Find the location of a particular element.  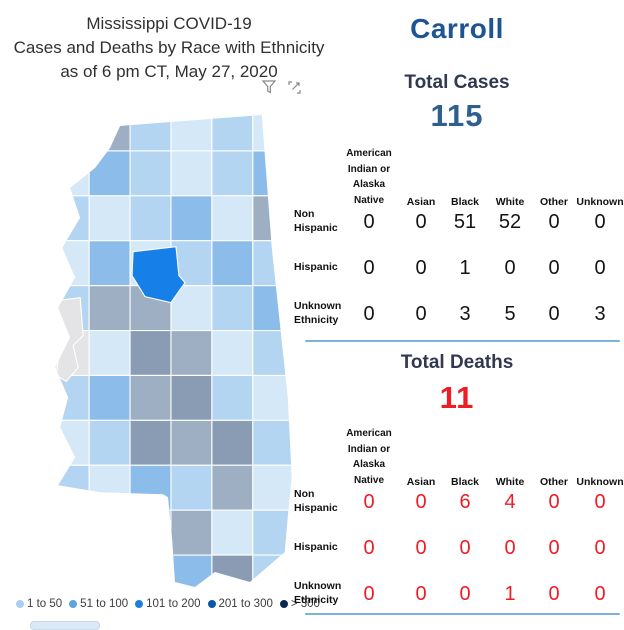

report-title-line2: Cases and Deaths by Race with Ethnicity is located at coordinates (169, 47).